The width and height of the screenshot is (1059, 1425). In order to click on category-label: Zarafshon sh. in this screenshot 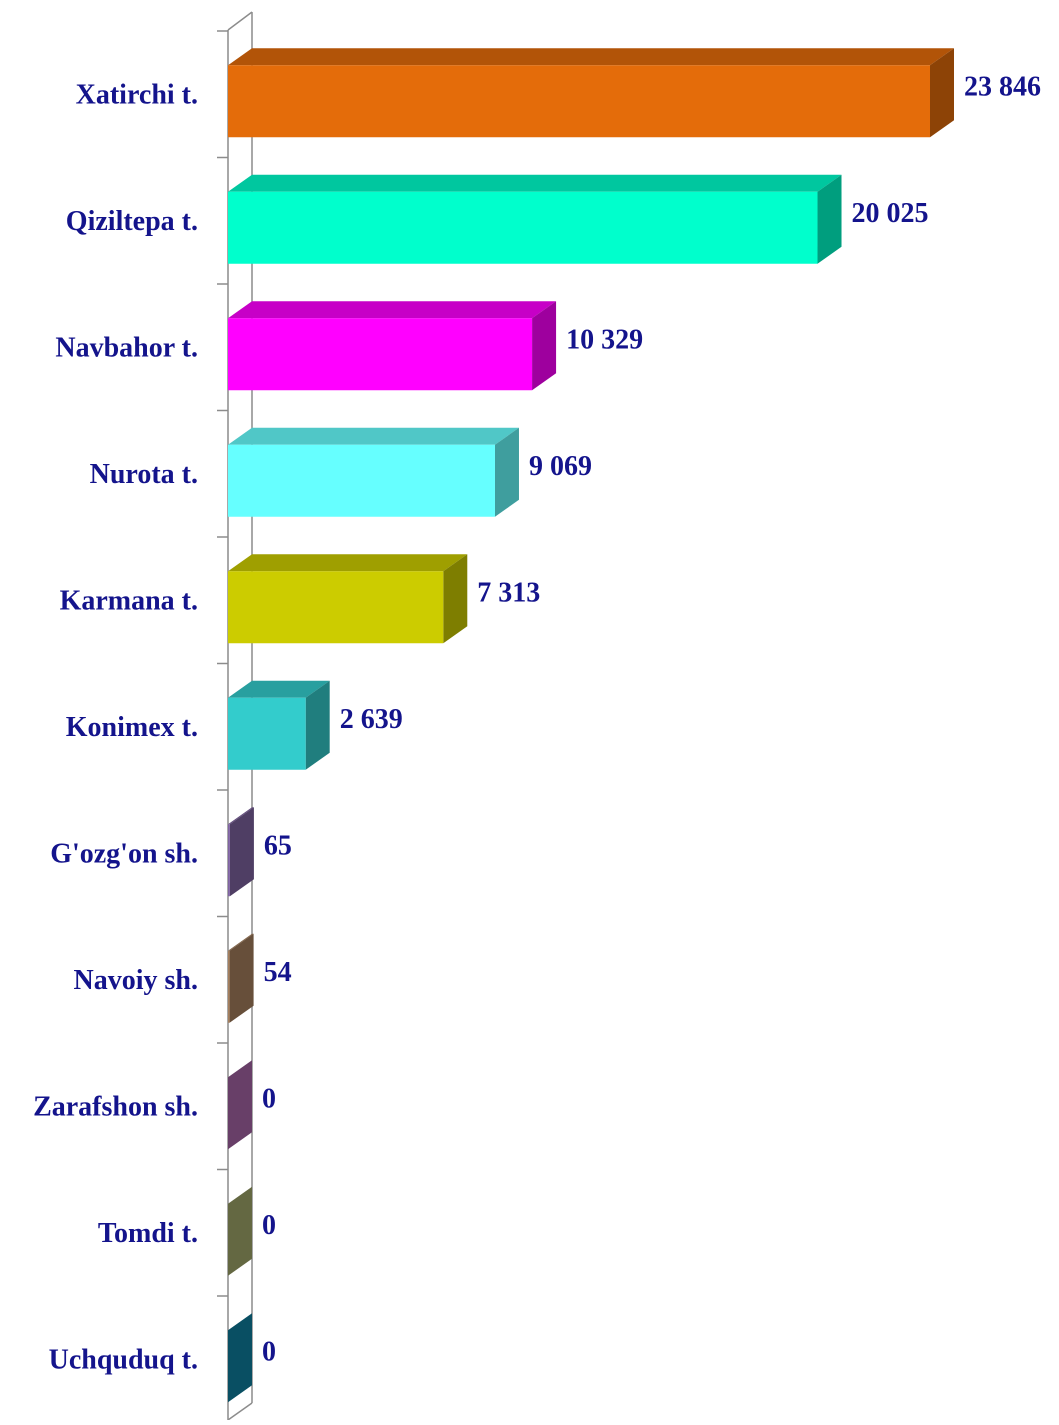, I will do `click(115, 1107)`.